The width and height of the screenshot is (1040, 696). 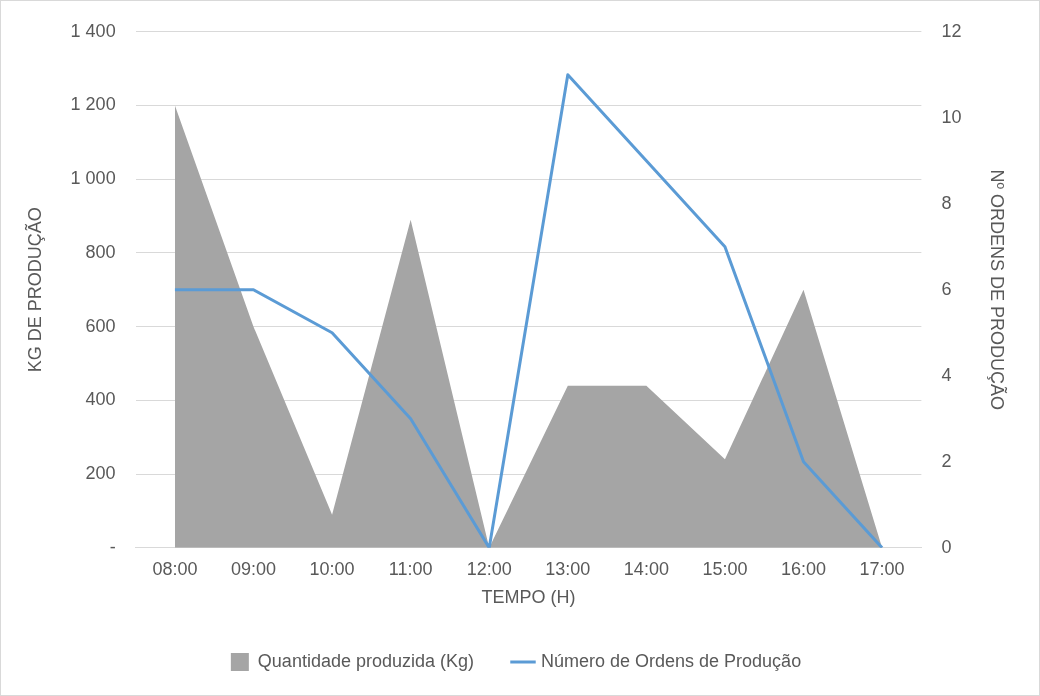 I want to click on x-tick-label: 12:00, so click(x=489, y=568).